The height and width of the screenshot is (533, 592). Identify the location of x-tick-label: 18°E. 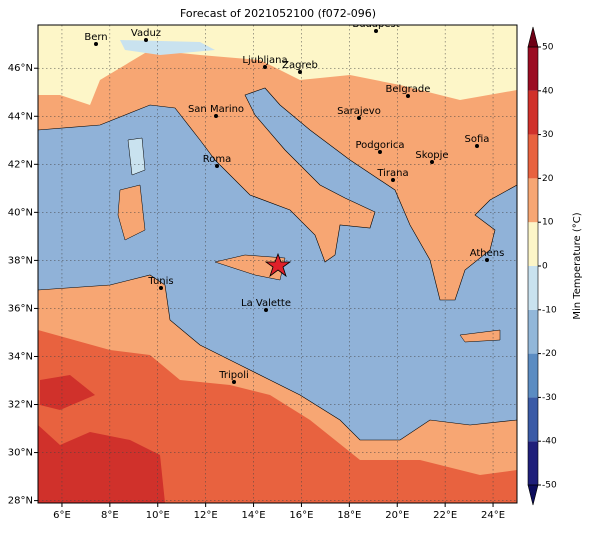
(349, 515).